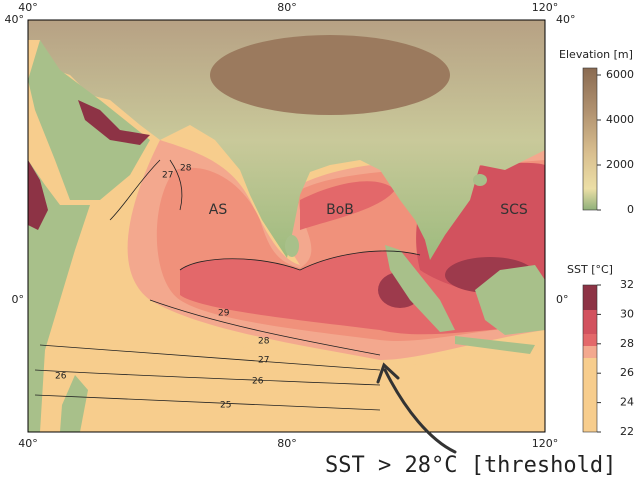 This screenshot has height=482, width=642. I want to click on hainan, so click(480, 180).